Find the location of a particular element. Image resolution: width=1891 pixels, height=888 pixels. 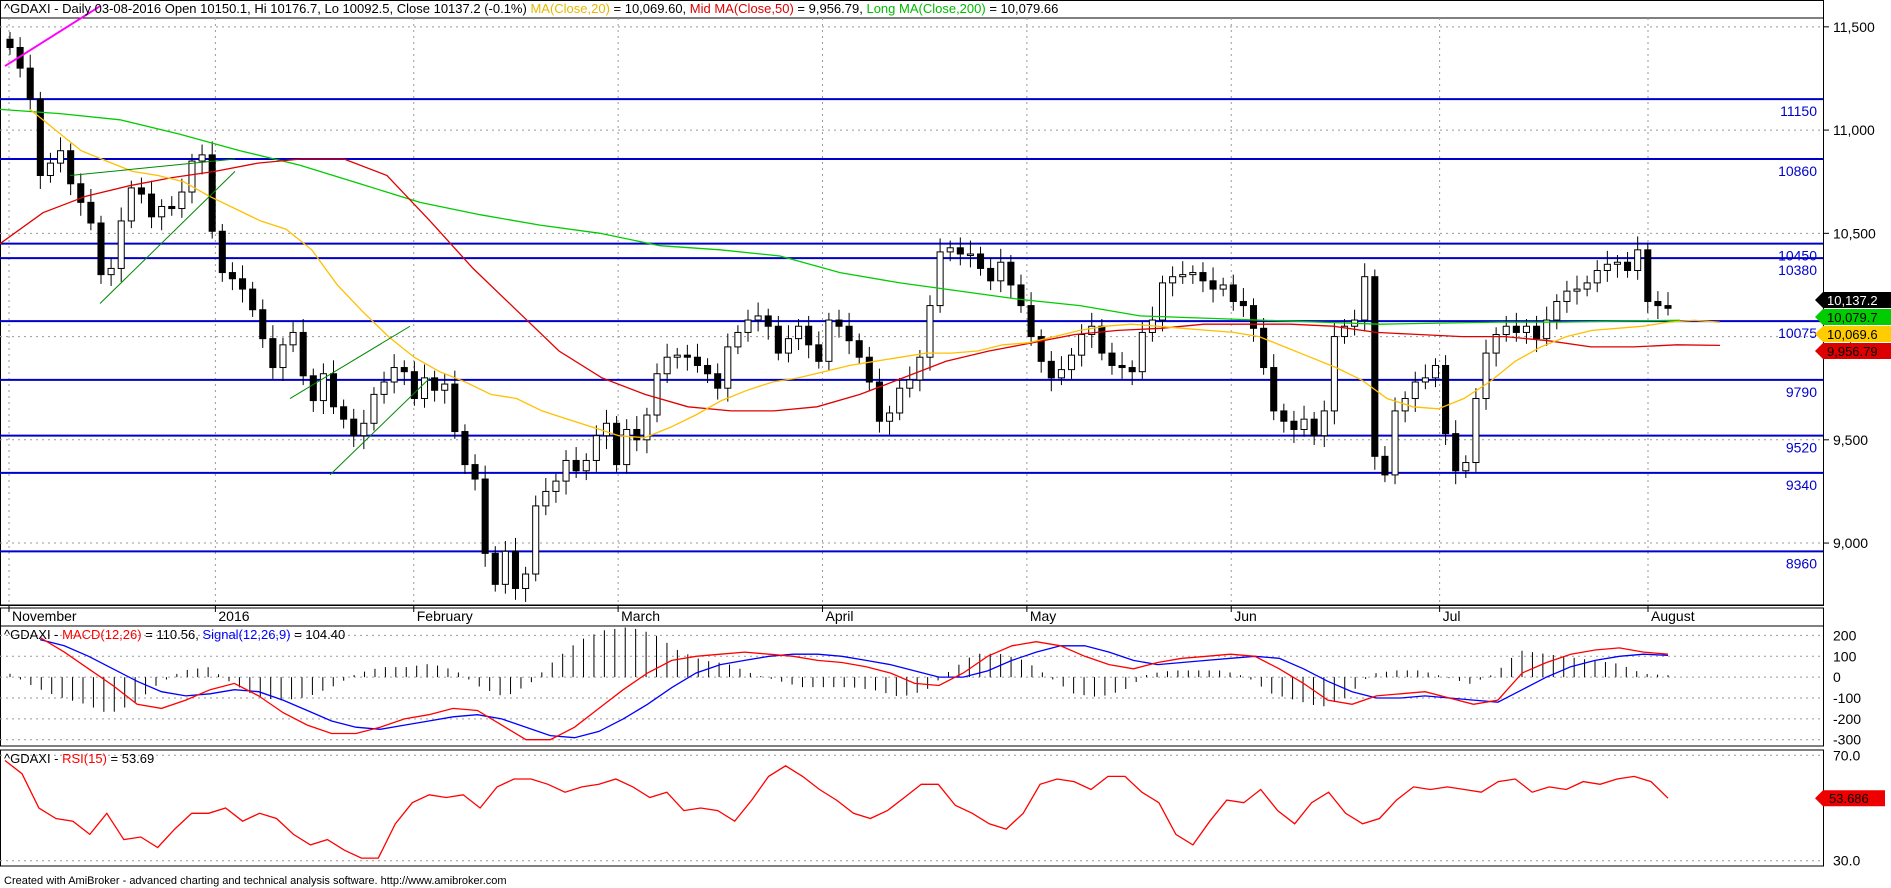

rsi-label: RSI(15) is located at coordinates (84, 758).